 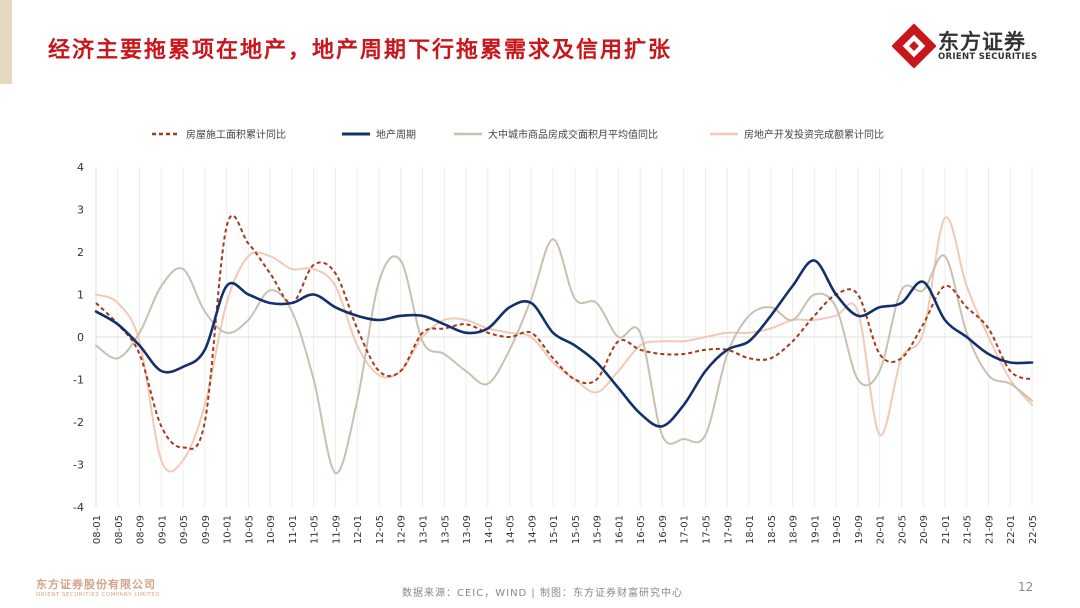 What do you see at coordinates (924, 529) in the screenshot?
I see `x-tick-label: 20-09` at bounding box center [924, 529].